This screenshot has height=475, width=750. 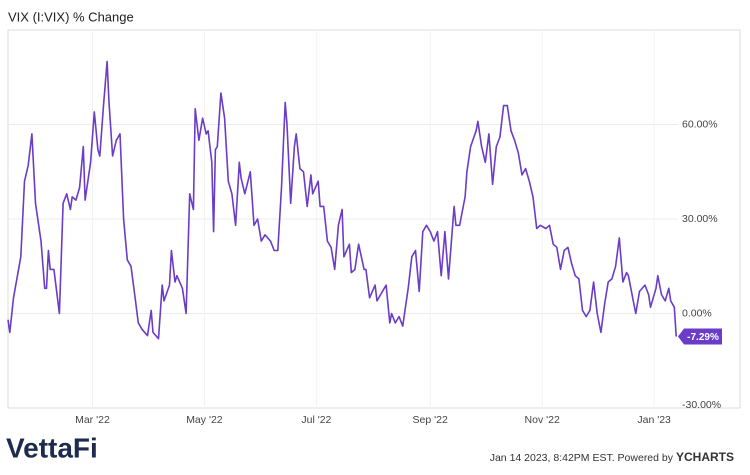 What do you see at coordinates (71, 16) in the screenshot?
I see `chart-title: VIX (I:VIX) % Change` at bounding box center [71, 16].